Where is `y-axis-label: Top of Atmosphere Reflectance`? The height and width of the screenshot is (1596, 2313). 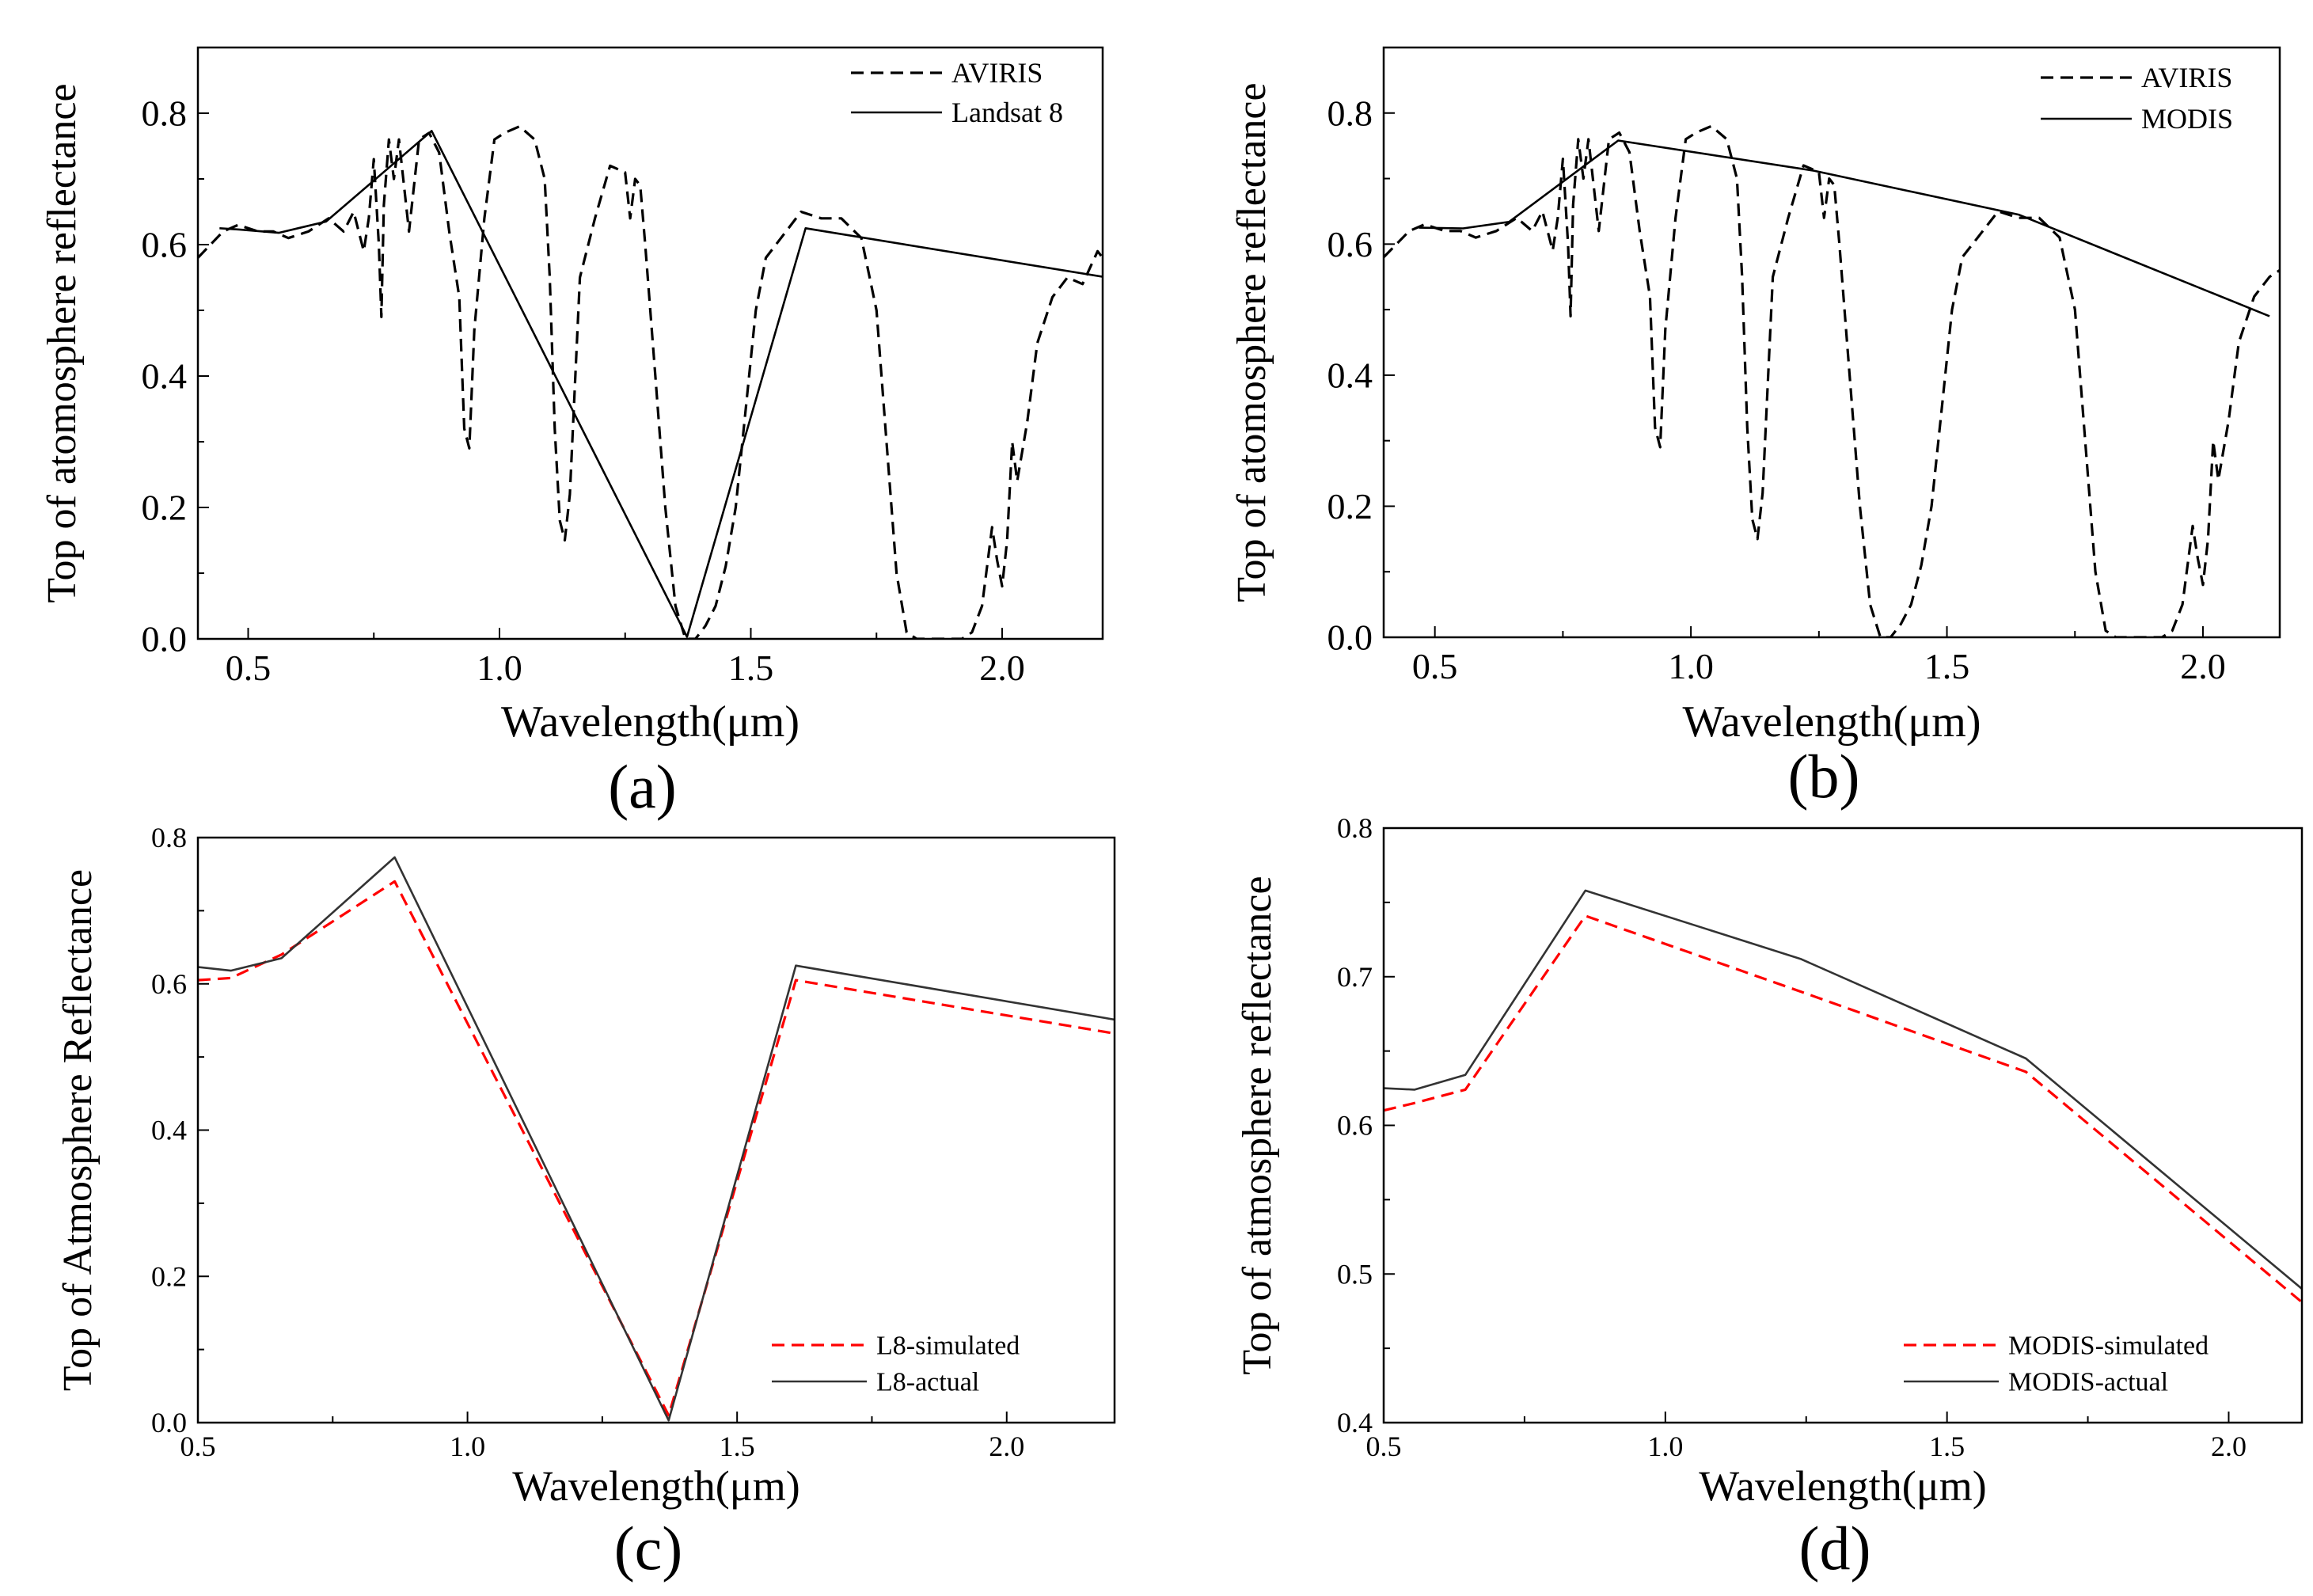
y-axis-label: Top of Atmosphere Reflectance is located at coordinates (78, 1130).